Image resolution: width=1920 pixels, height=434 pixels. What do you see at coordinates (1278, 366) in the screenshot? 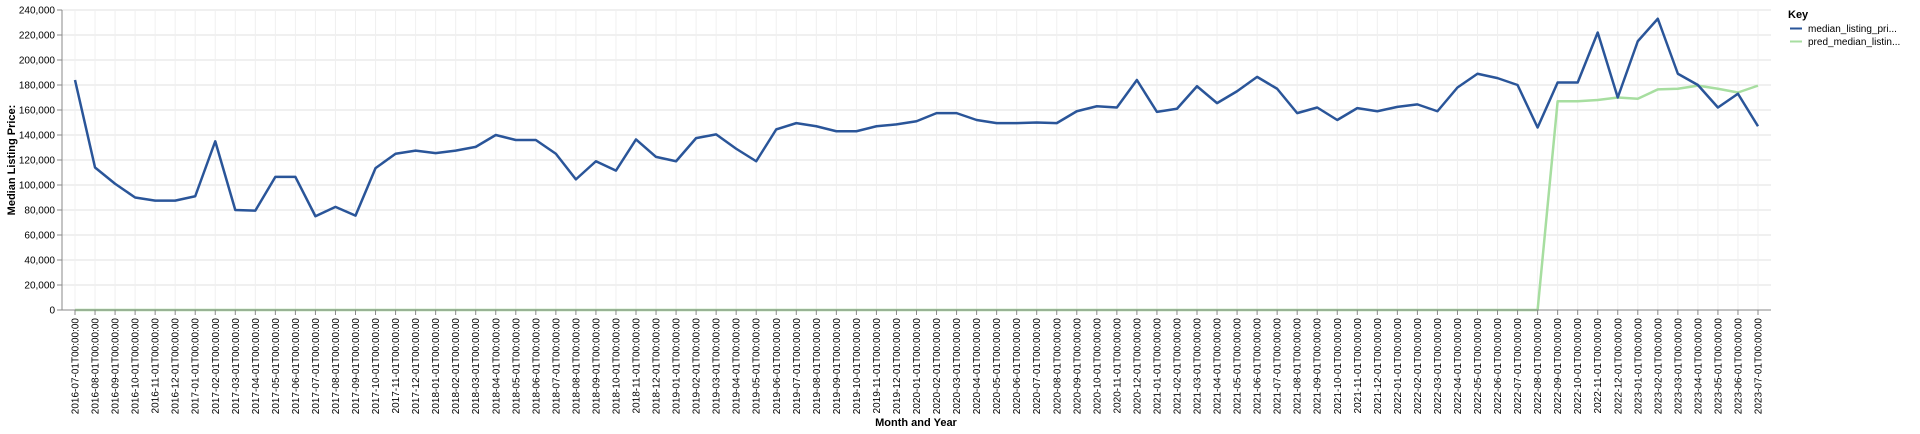
I see `x-tick-label: 2021-07-01T00:00:00` at bounding box center [1278, 366].